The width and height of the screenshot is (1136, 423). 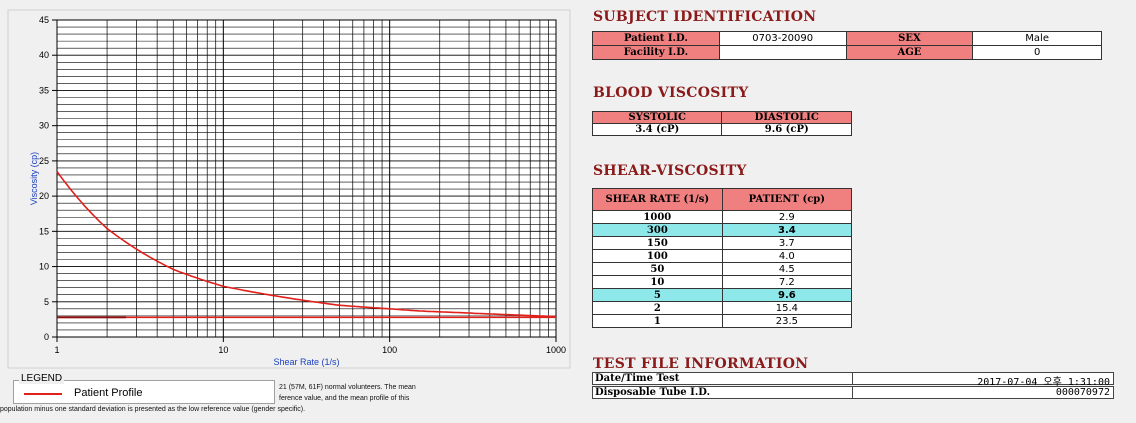 I want to click on blood-viscosity-title: BLOOD VISCOSITY, so click(x=671, y=93).